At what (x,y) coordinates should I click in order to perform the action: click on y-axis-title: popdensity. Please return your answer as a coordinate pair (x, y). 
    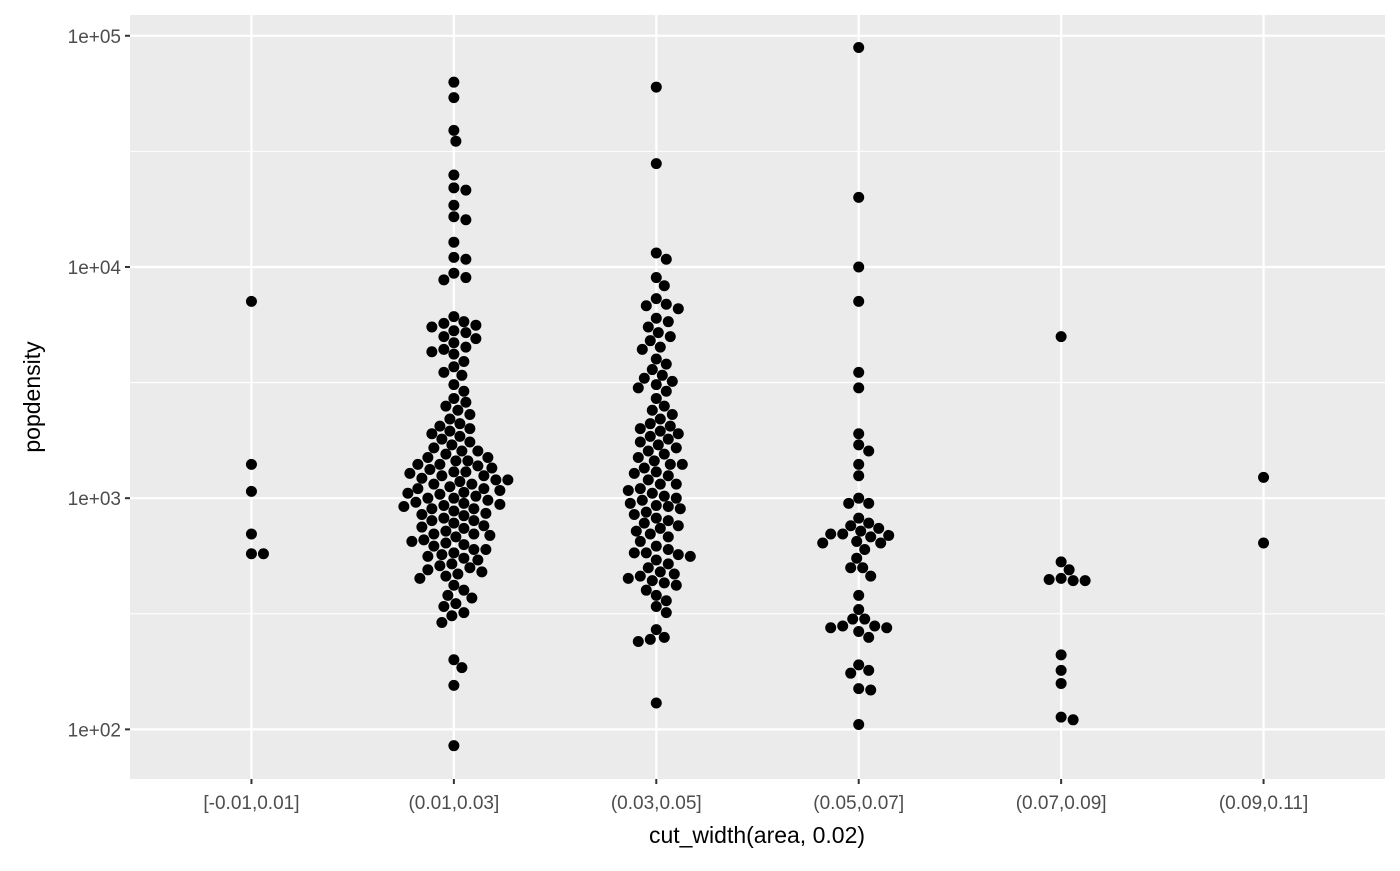
    Looking at the image, I should click on (32, 397).